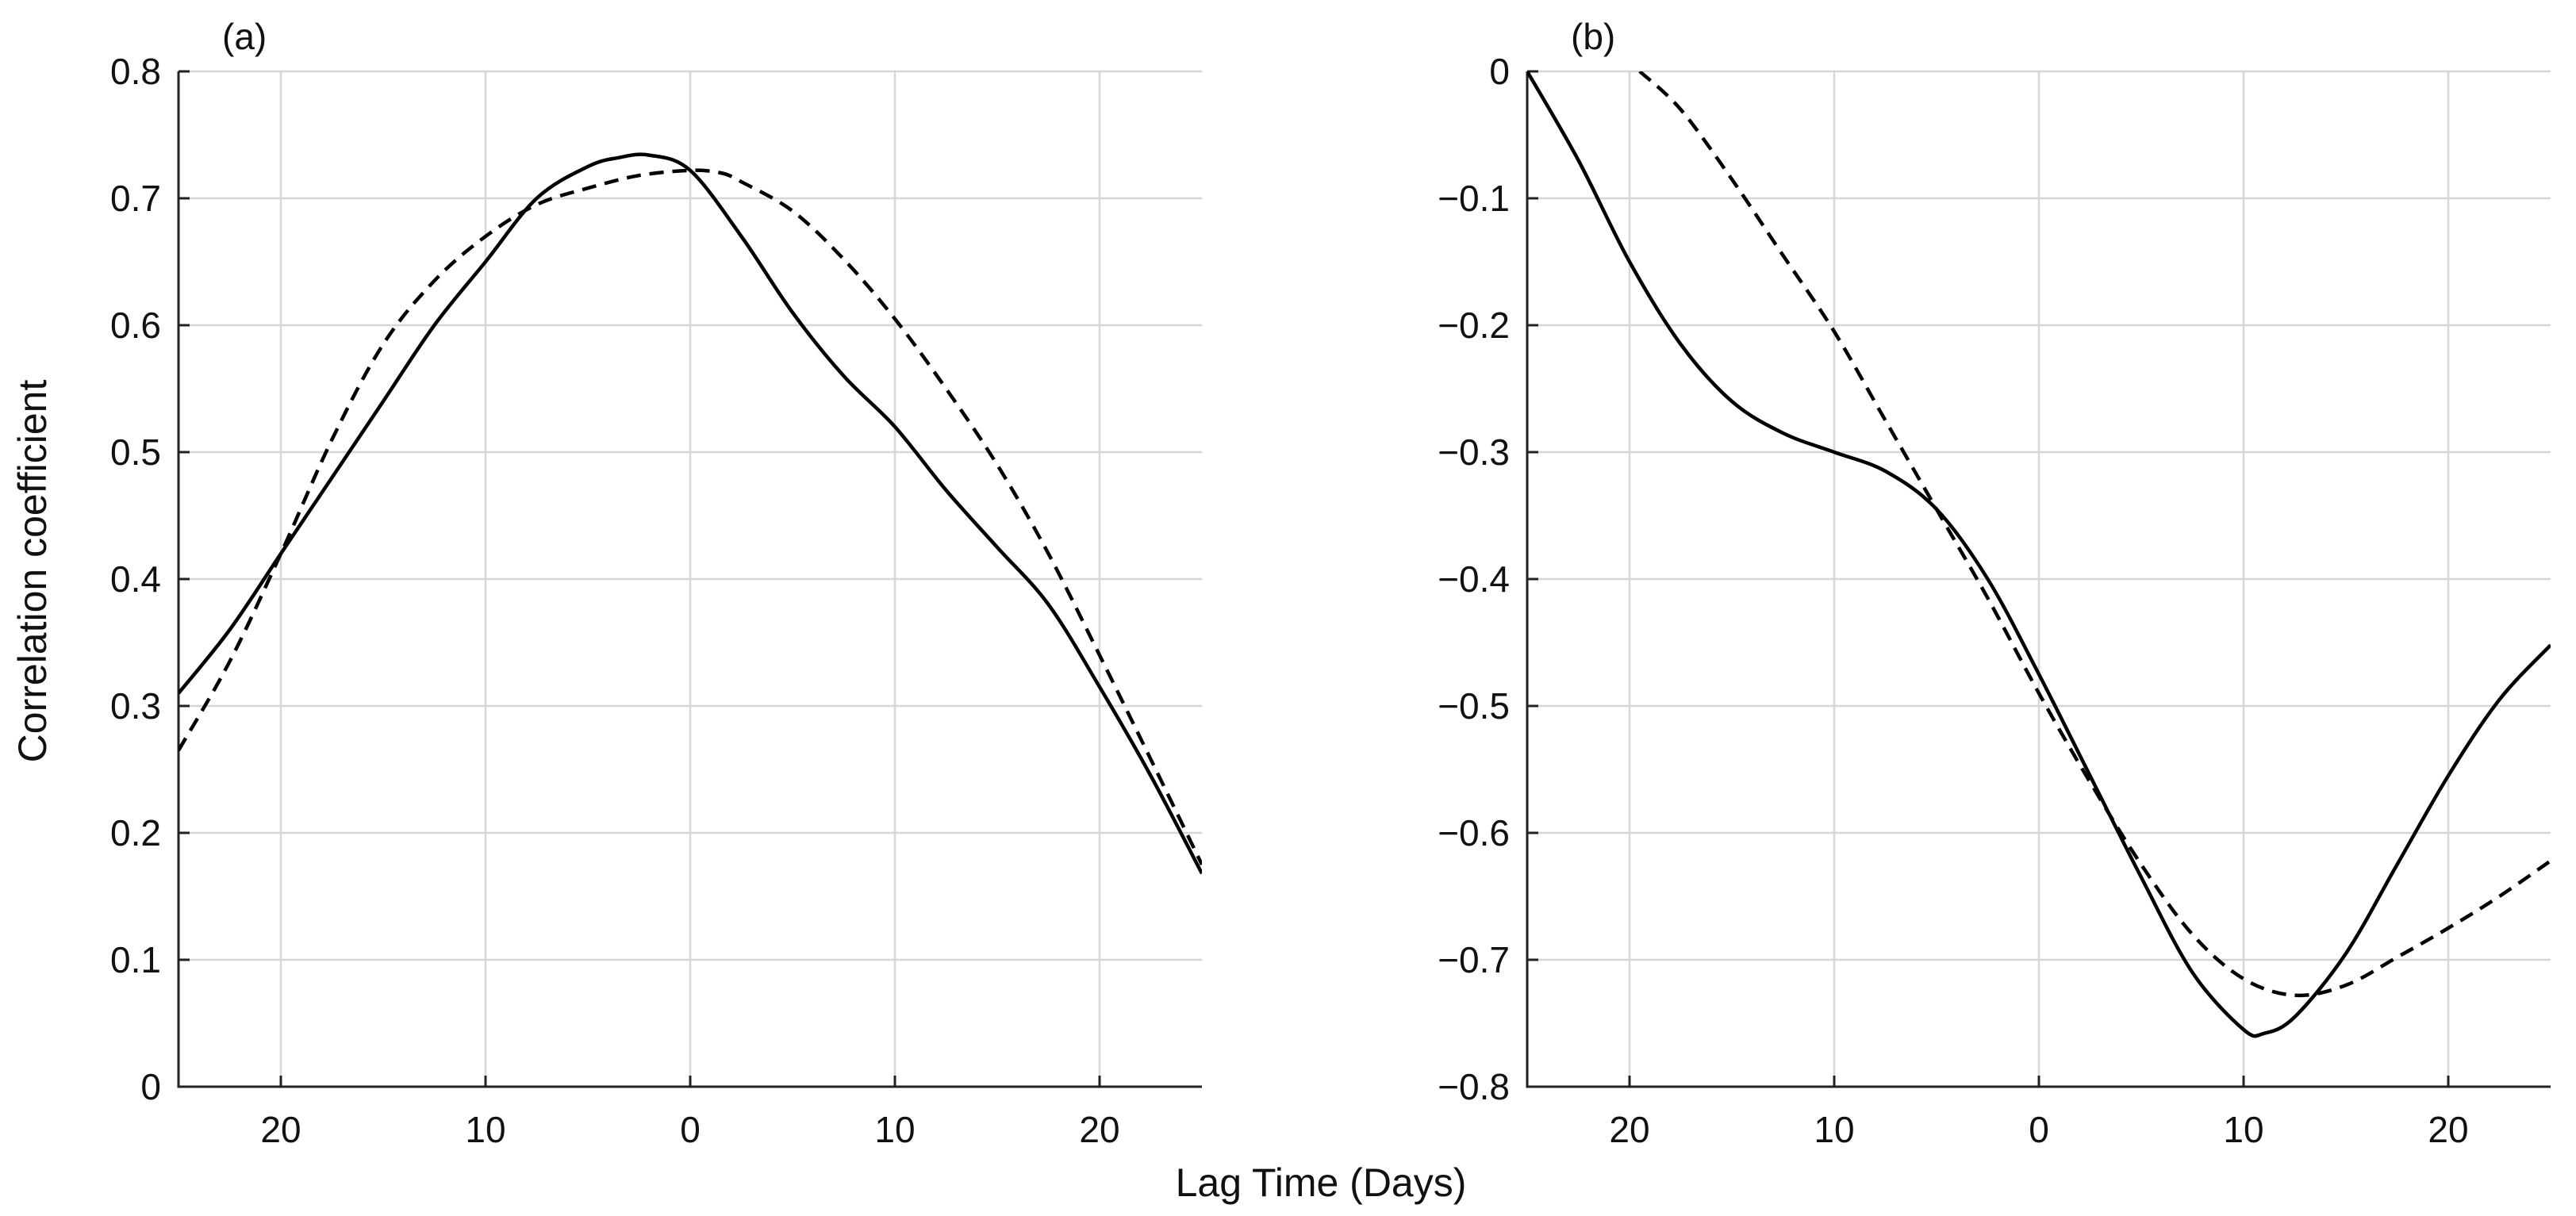  What do you see at coordinates (32, 571) in the screenshot?
I see `y-axis-label: Correlation coefficient` at bounding box center [32, 571].